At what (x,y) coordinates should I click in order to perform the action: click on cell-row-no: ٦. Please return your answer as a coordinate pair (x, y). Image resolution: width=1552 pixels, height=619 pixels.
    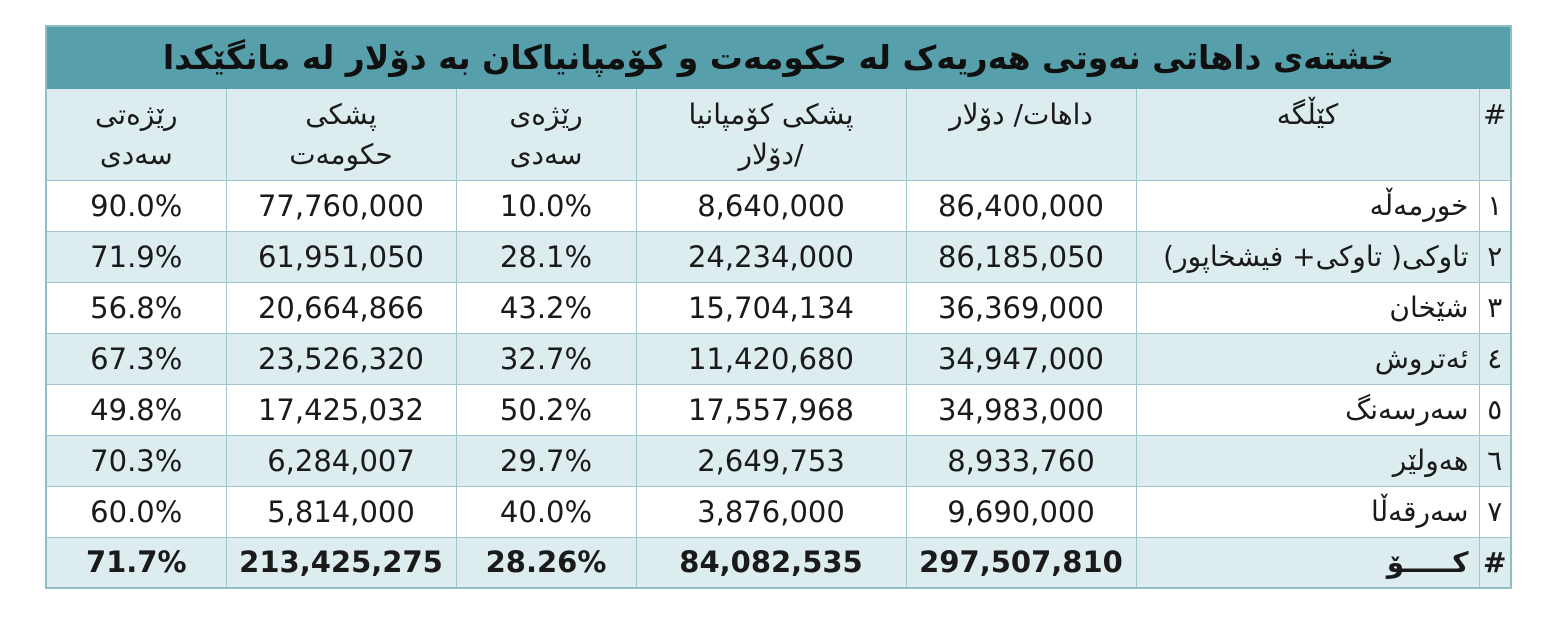
    Looking at the image, I should click on (1495, 460).